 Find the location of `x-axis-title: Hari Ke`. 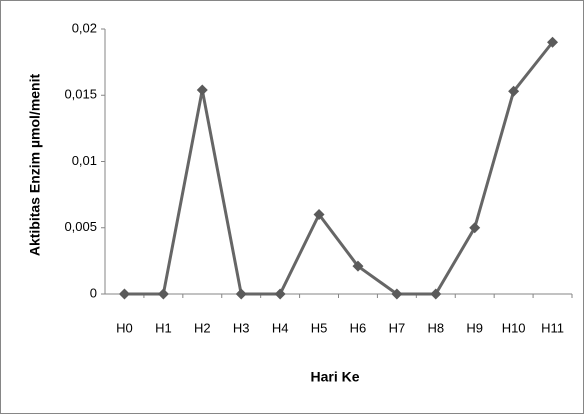

x-axis-title: Hari Ke is located at coordinates (334, 377).